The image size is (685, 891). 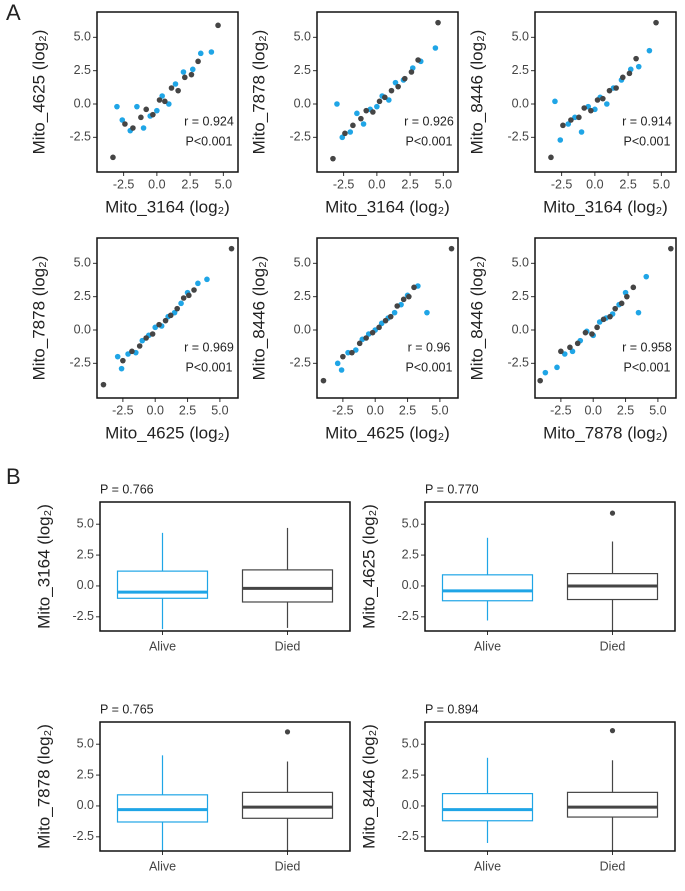 What do you see at coordinates (127, 489) in the screenshot?
I see `chart-title: P = 0.766` at bounding box center [127, 489].